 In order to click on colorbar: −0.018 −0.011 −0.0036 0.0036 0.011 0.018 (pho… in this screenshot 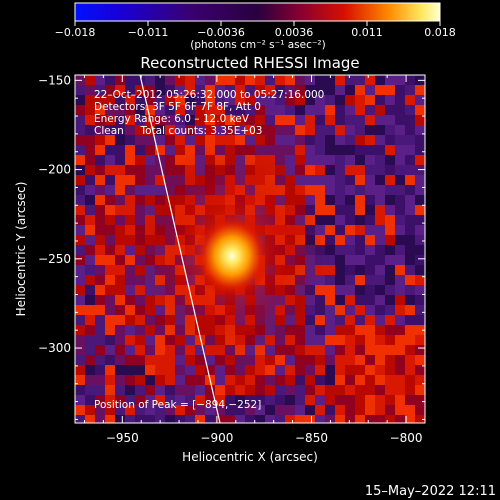, I will do `click(255, 26)`.